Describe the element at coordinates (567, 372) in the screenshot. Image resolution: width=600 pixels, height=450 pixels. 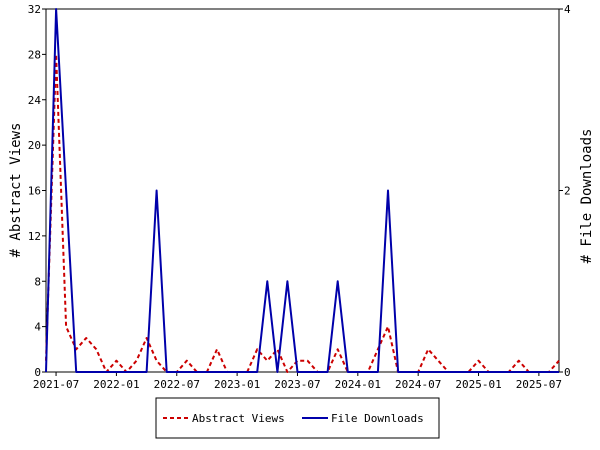
I see `y2-tick-label: 0` at that location.